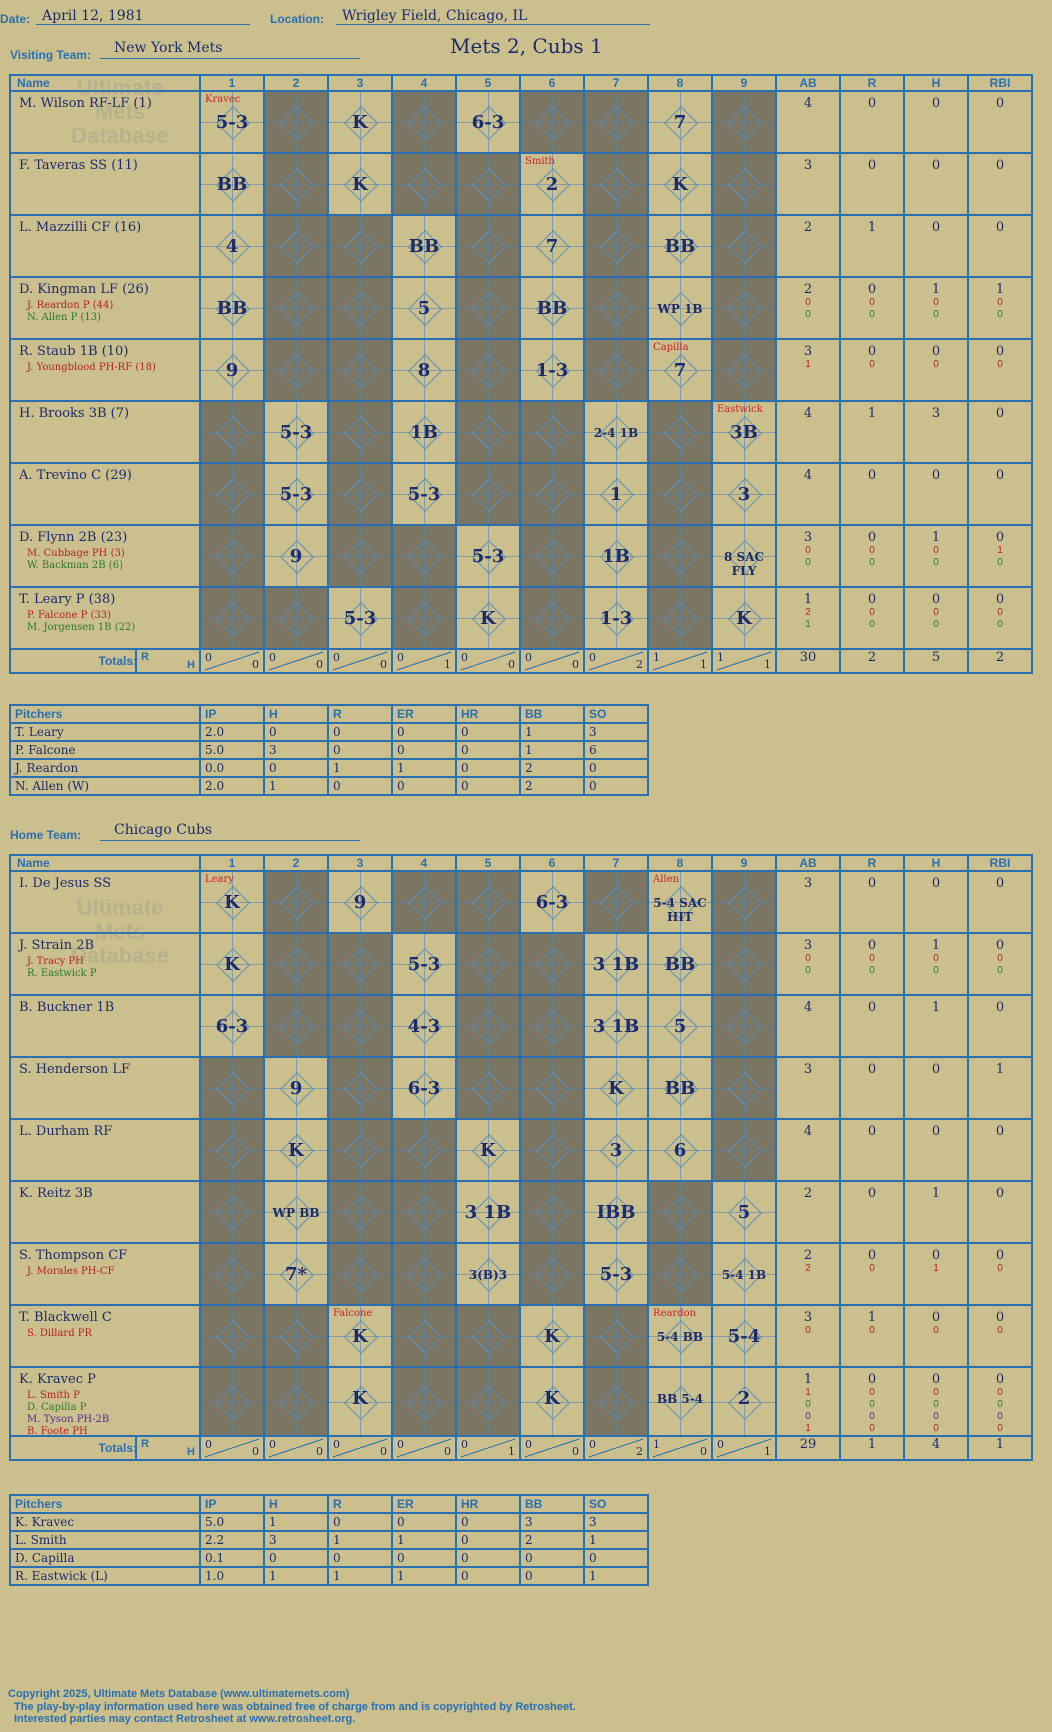 Image resolution: width=1052 pixels, height=1732 pixels. Describe the element at coordinates (105, 432) in the screenshot. I see `batter-cell: H. Brooks 3B (7)` at that location.